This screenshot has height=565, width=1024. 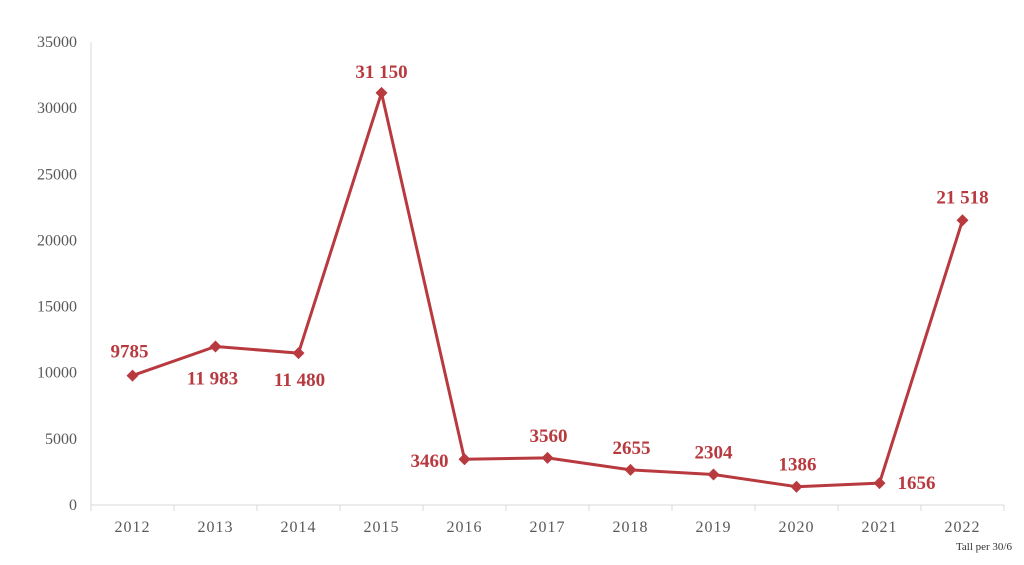 I want to click on x-tick-label: 2016, so click(x=465, y=527).